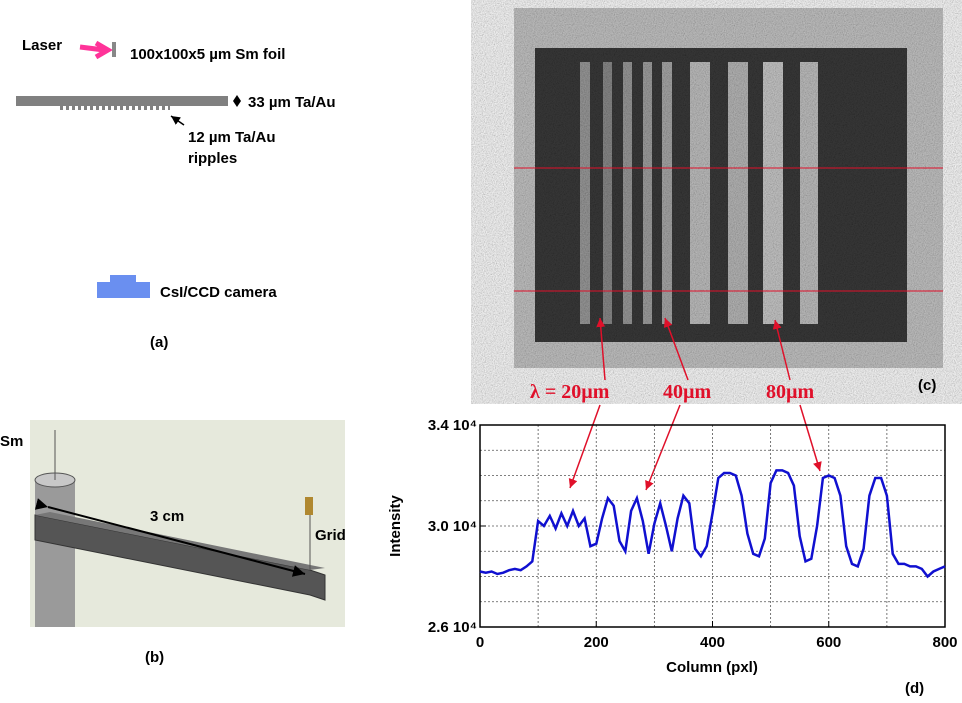  I want to click on data-line, so click(712, 524).